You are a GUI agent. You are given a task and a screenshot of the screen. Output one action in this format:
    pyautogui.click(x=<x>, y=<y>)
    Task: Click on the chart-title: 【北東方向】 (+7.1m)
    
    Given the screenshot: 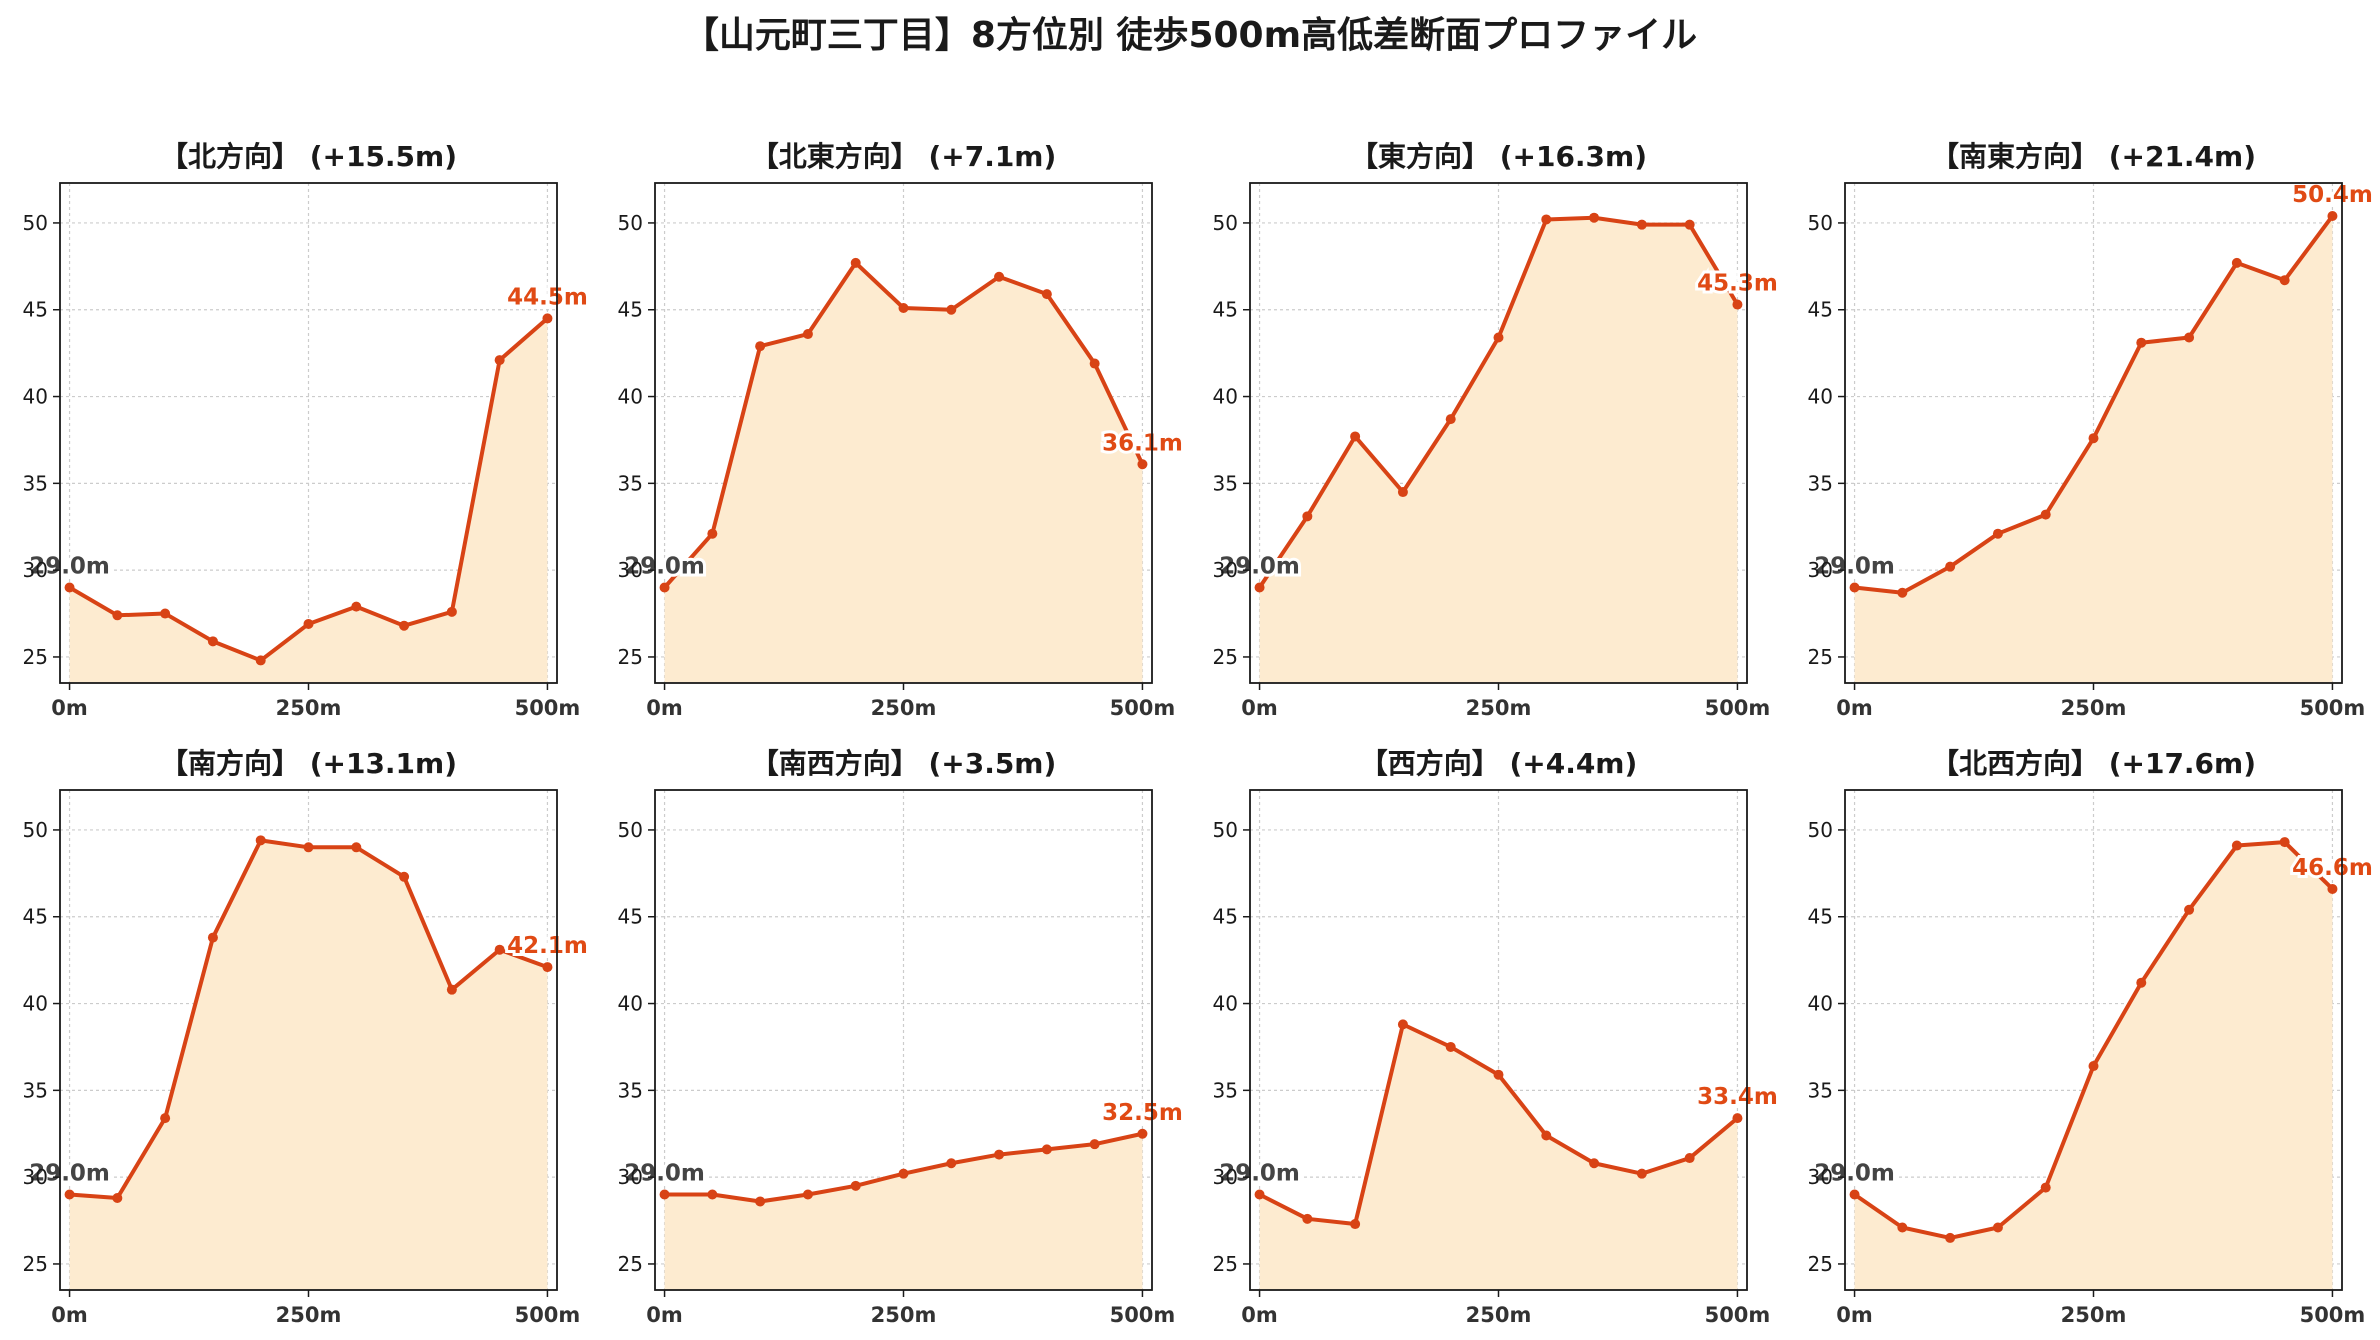 What is the action you would take?
    pyautogui.click(x=904, y=156)
    